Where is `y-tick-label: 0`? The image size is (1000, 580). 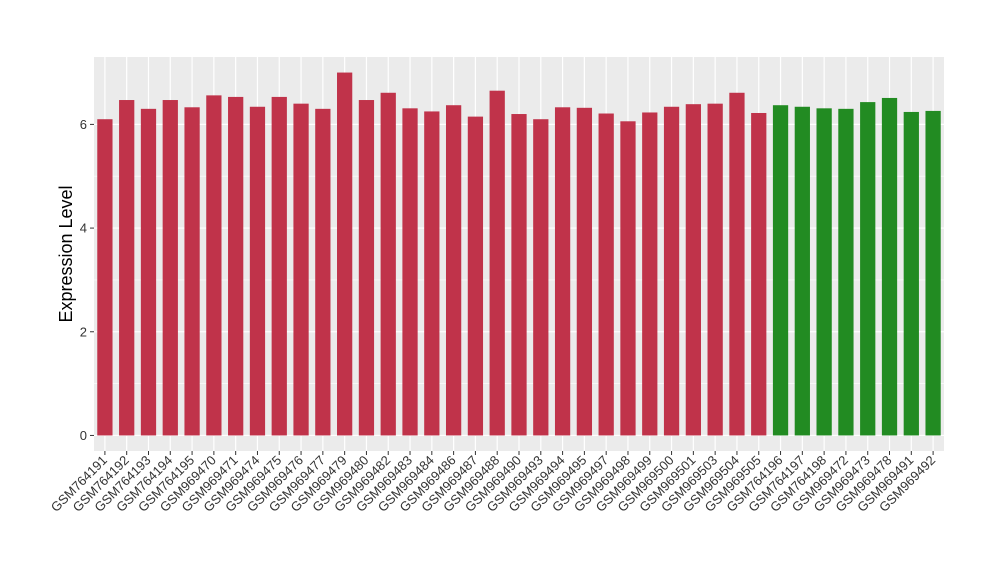 y-tick-label: 0 is located at coordinates (83, 435).